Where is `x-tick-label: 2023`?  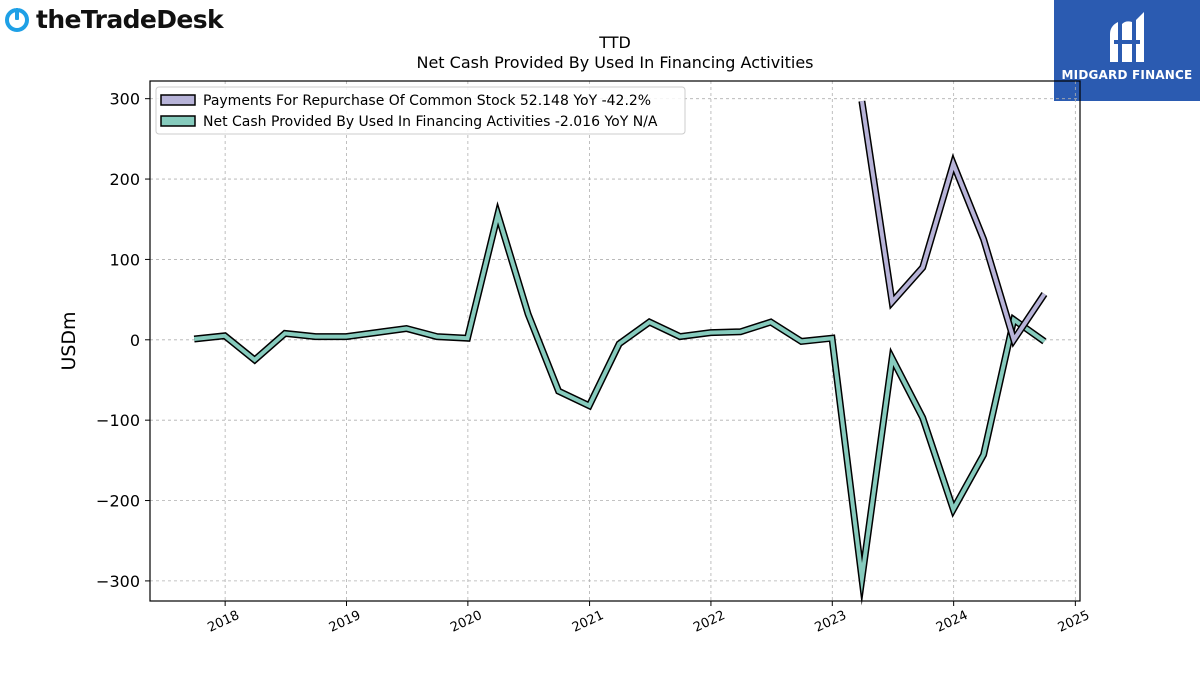 x-tick-label: 2023 is located at coordinates (831, 622).